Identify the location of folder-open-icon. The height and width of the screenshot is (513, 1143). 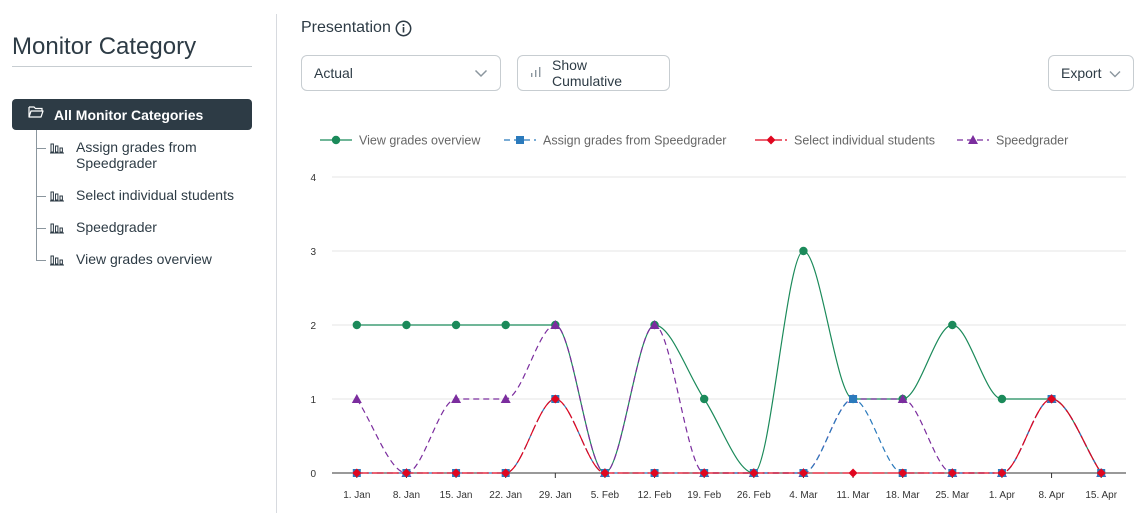
(36, 114).